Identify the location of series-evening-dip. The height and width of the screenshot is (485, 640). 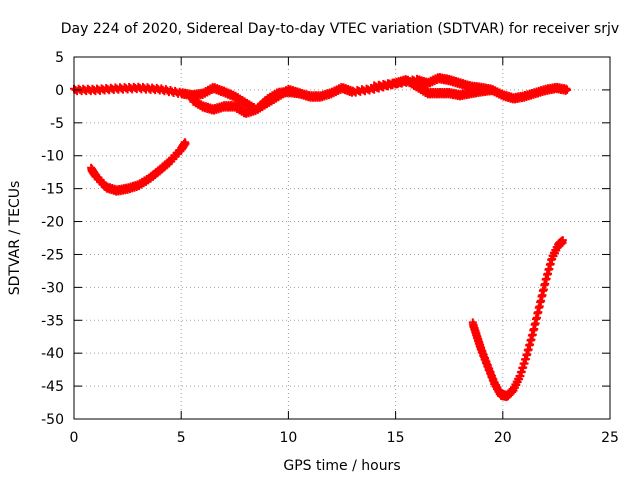
(517, 319).